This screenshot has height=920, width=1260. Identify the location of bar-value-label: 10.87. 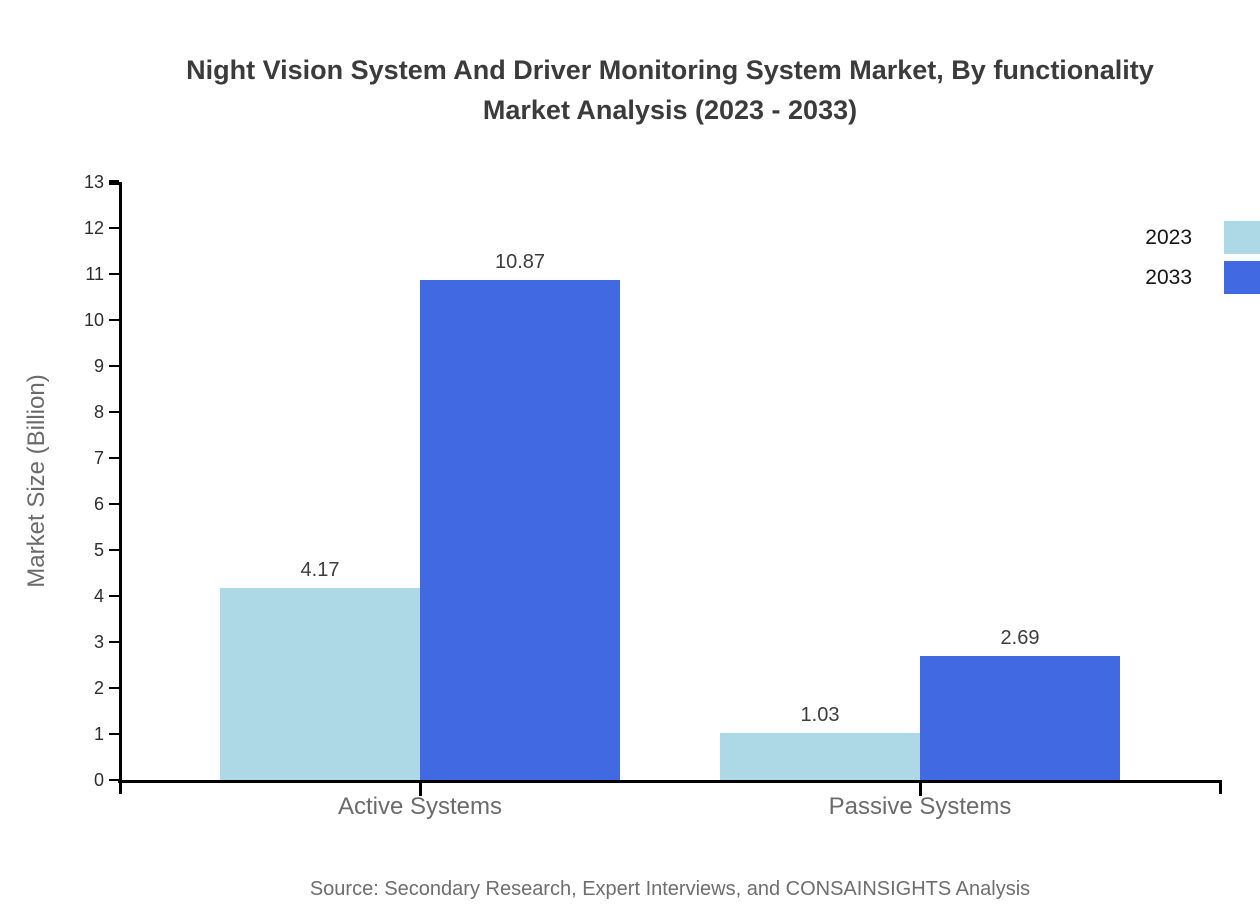
(520, 261).